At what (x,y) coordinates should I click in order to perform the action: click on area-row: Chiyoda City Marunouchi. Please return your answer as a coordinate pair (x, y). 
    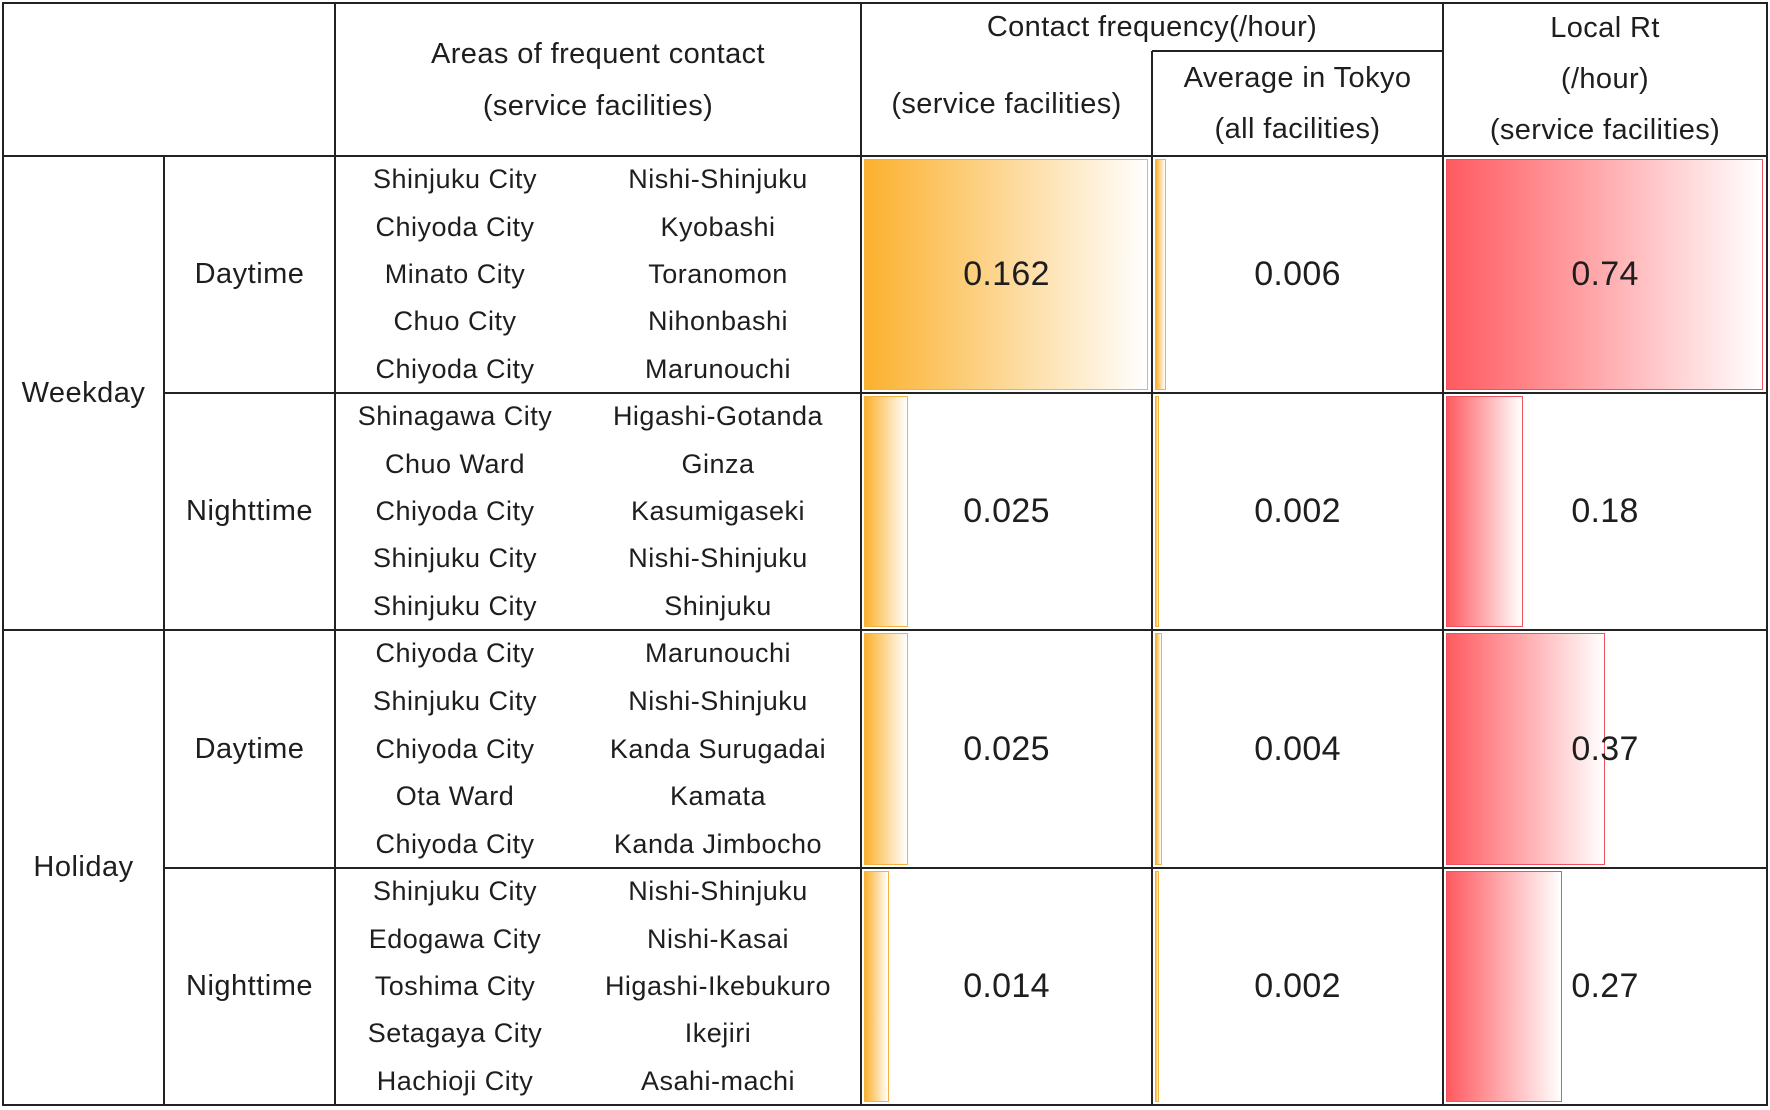
    Looking at the image, I should click on (598, 369).